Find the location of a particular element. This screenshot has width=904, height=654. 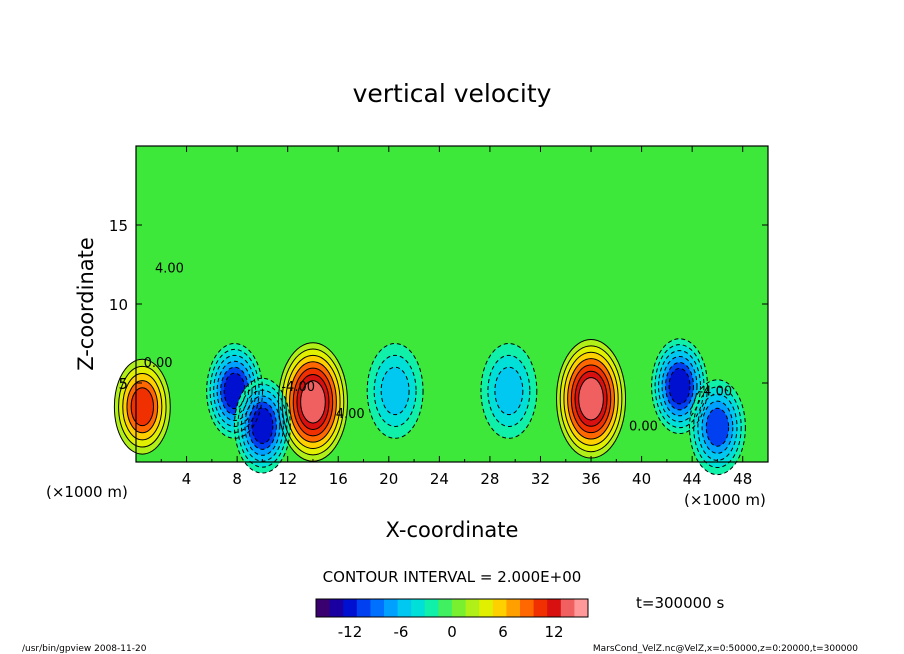

x-tick-label: 36 is located at coordinates (590, 479).